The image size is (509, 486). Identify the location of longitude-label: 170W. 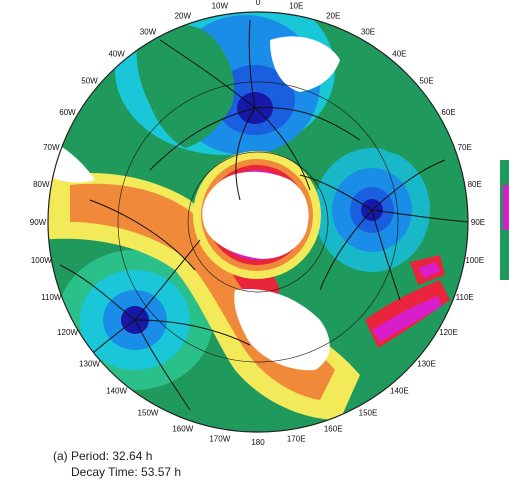
(219, 439).